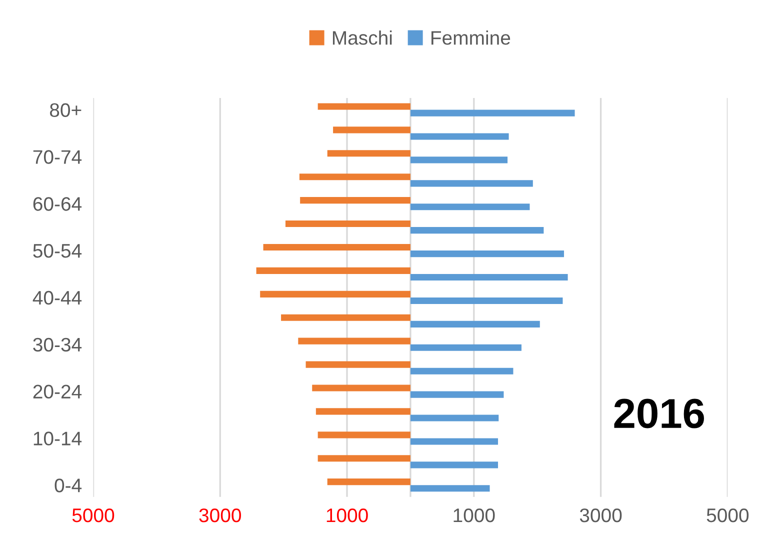 The image size is (758, 557). What do you see at coordinates (68, 485) in the screenshot?
I see `y-tick-label: 0-4` at bounding box center [68, 485].